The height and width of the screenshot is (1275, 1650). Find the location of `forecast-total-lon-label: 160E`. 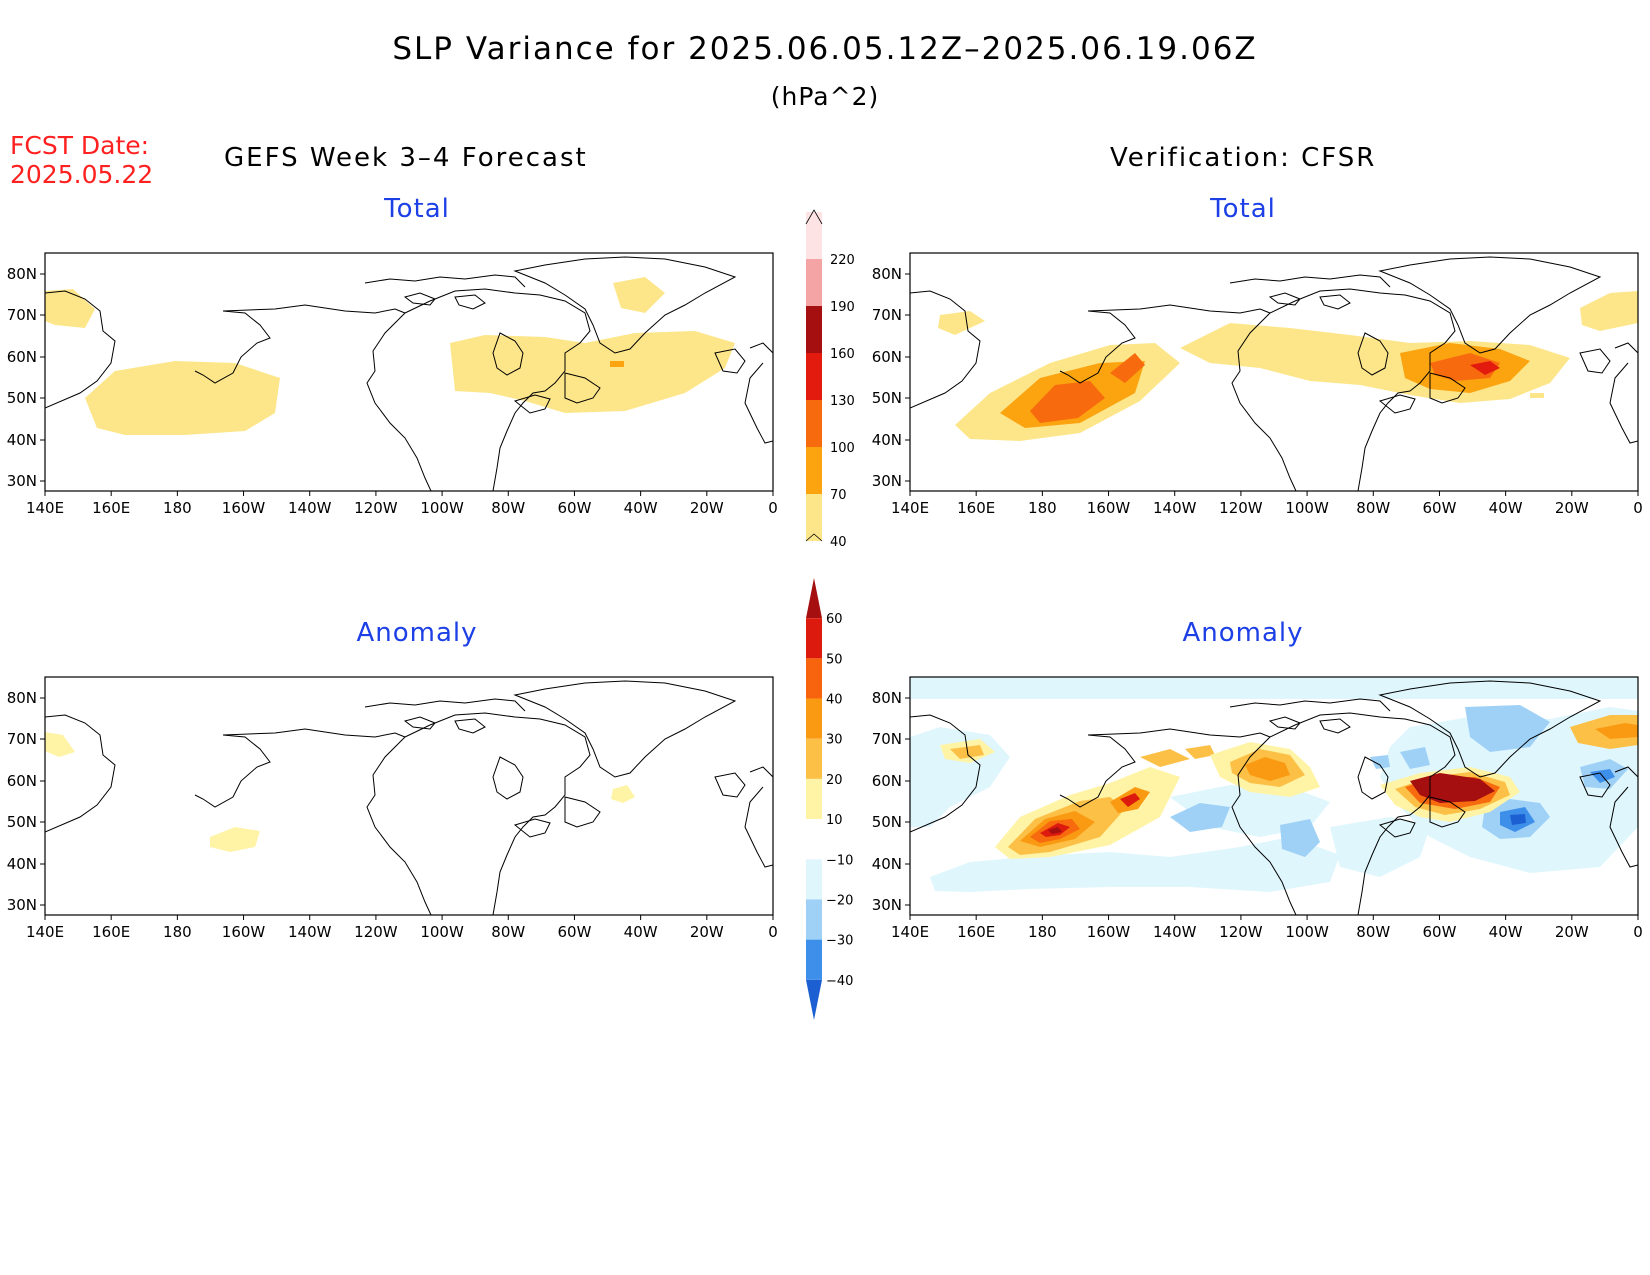

forecast-total-lon-label: 160E is located at coordinates (111, 508).